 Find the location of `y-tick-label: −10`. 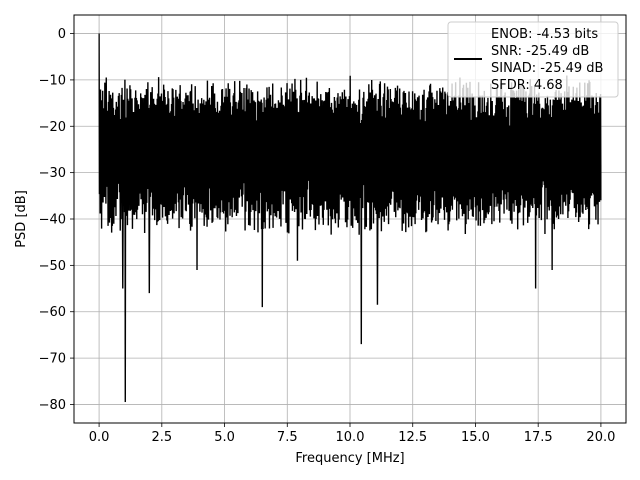

y-tick-label: −10 is located at coordinates (52, 80).